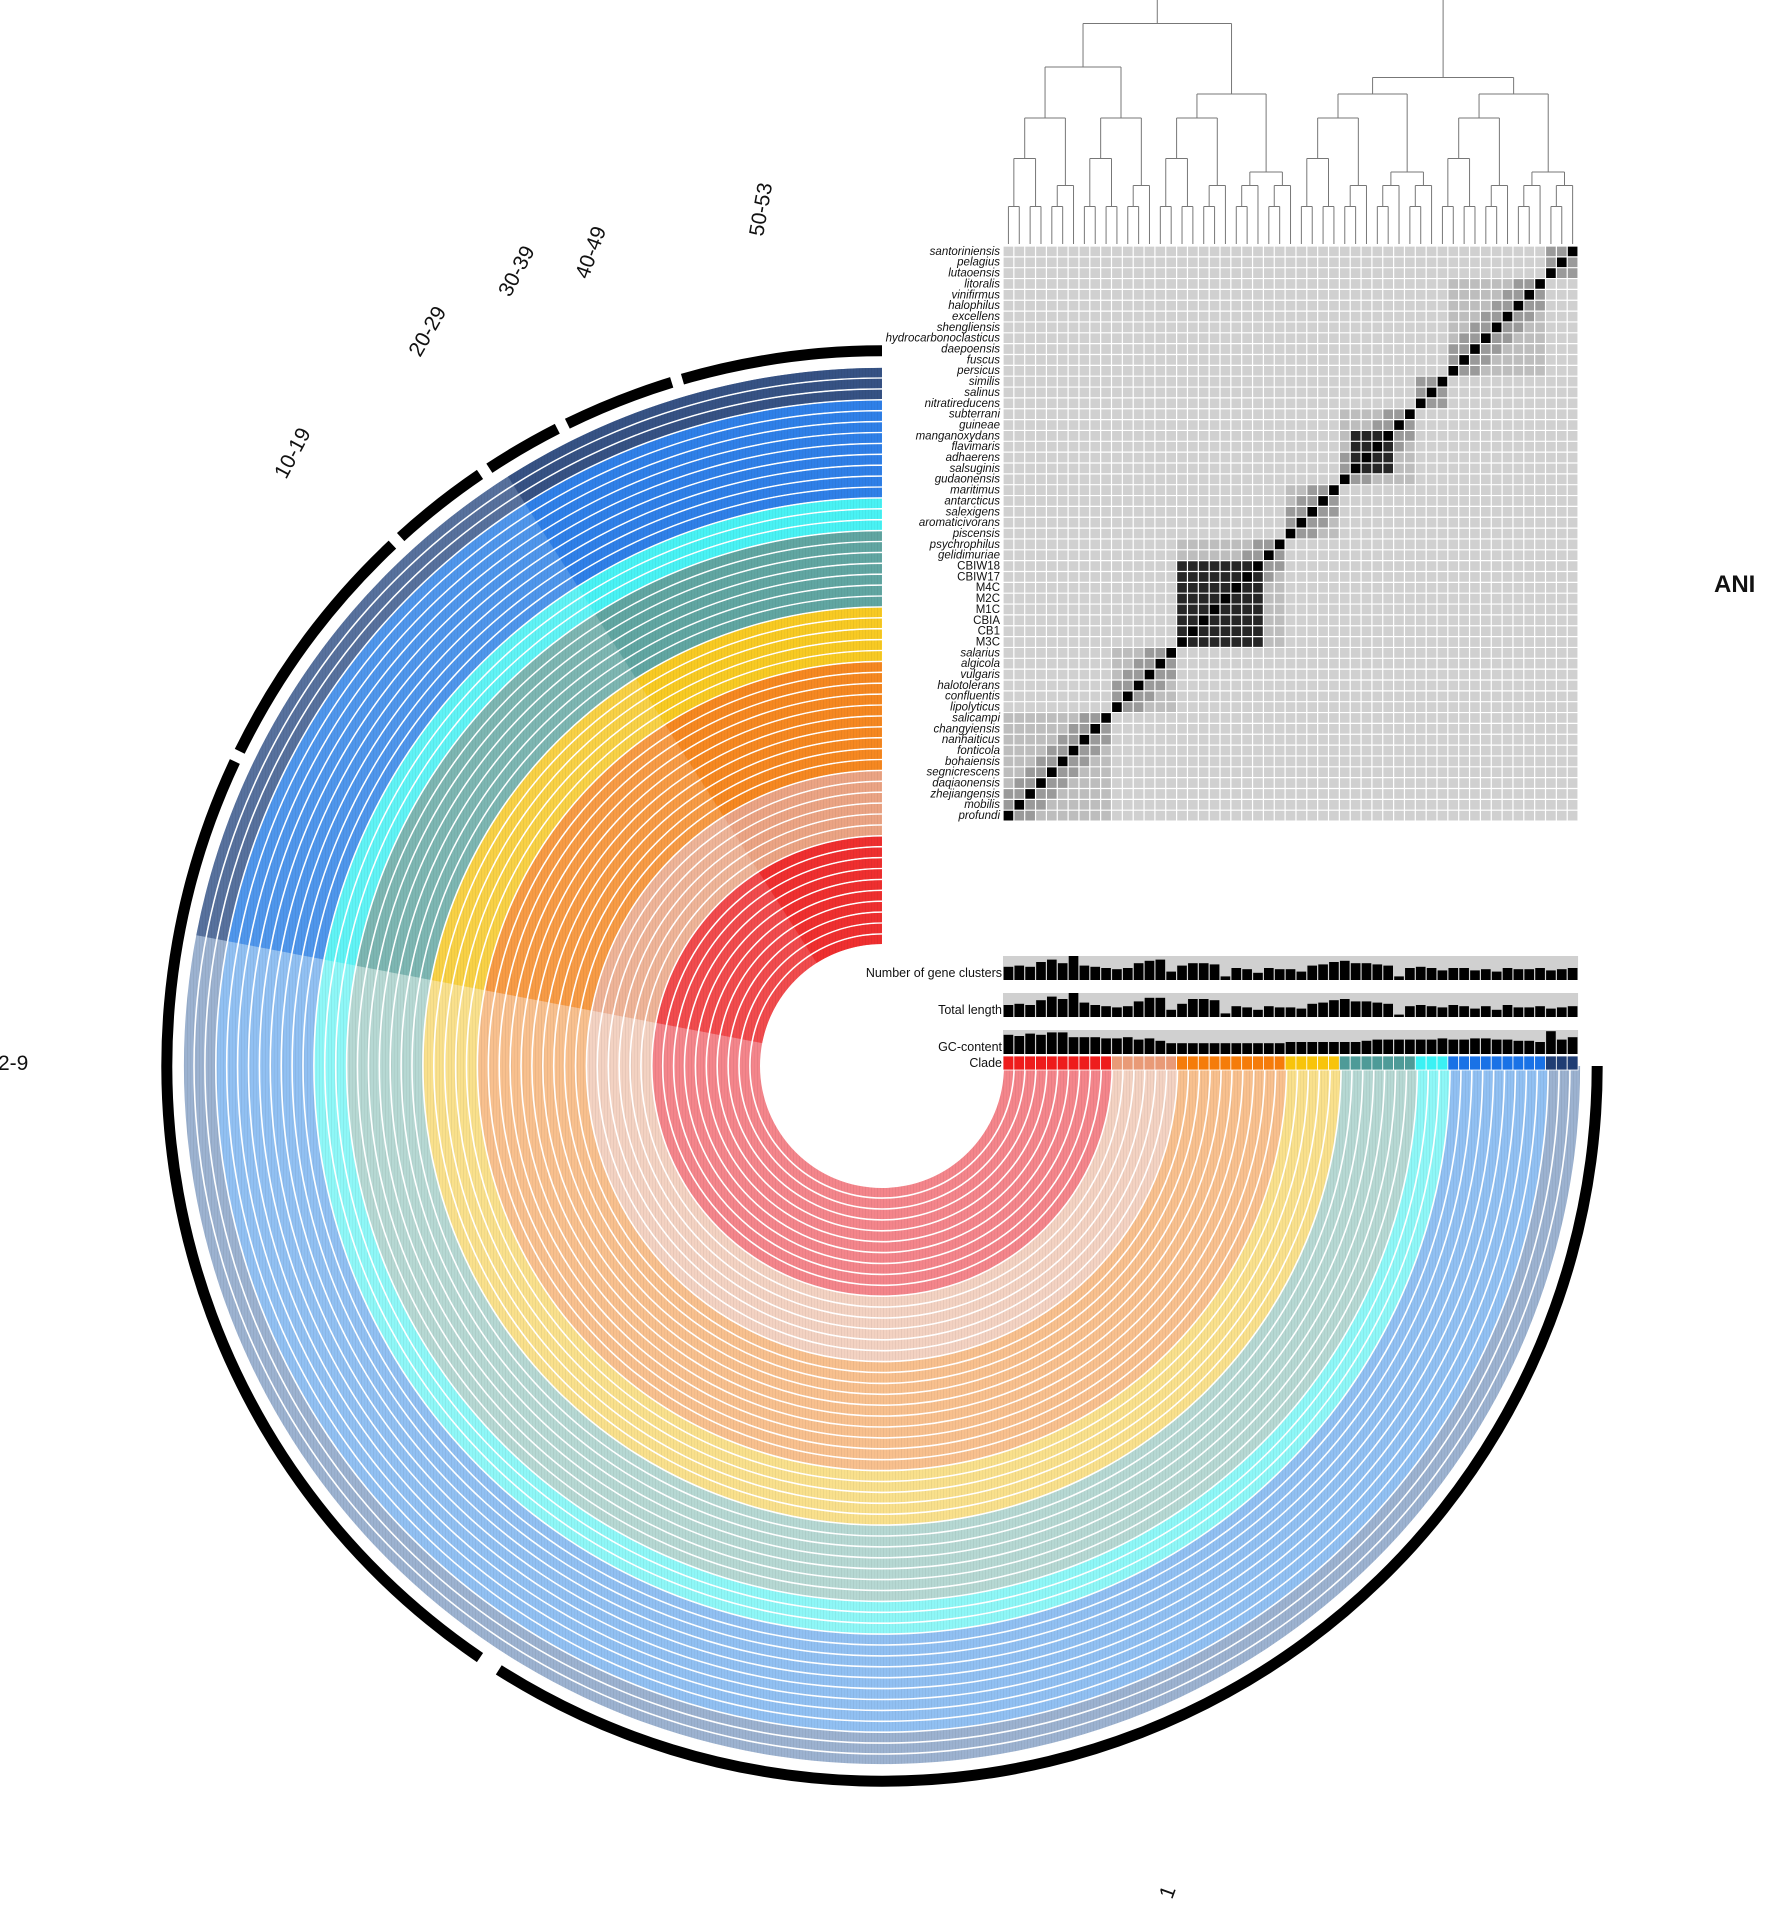 Image resolution: width=1772 pixels, height=1924 pixels. What do you see at coordinates (517, 271) in the screenshot?
I see `bin-label-30-39: 30-39` at bounding box center [517, 271].